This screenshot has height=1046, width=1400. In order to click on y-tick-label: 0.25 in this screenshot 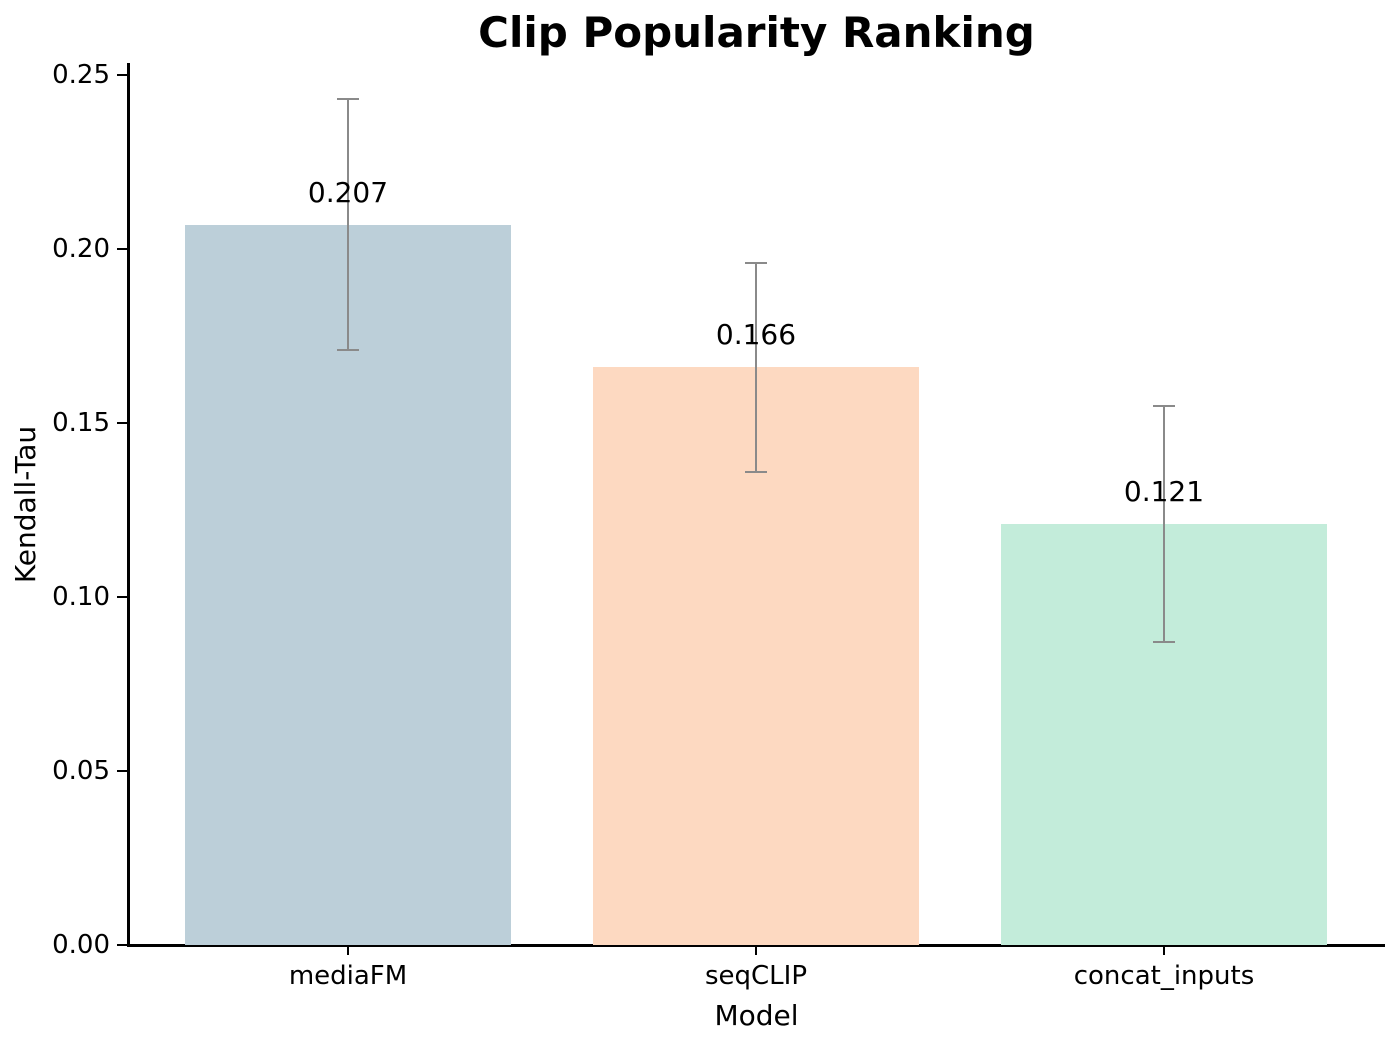, I will do `click(81, 75)`.